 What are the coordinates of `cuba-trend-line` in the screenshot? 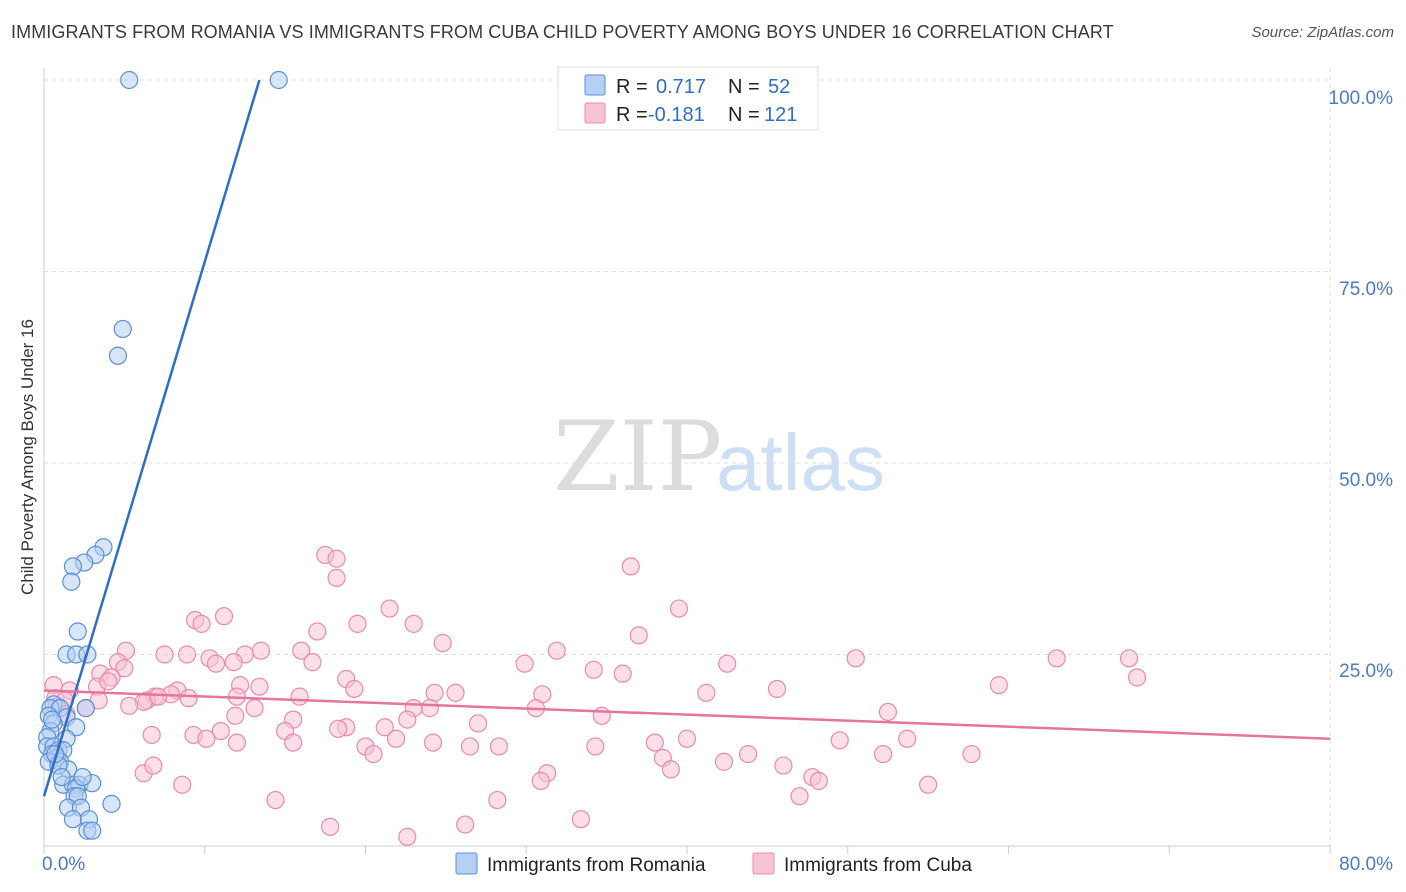 It's located at (687, 715).